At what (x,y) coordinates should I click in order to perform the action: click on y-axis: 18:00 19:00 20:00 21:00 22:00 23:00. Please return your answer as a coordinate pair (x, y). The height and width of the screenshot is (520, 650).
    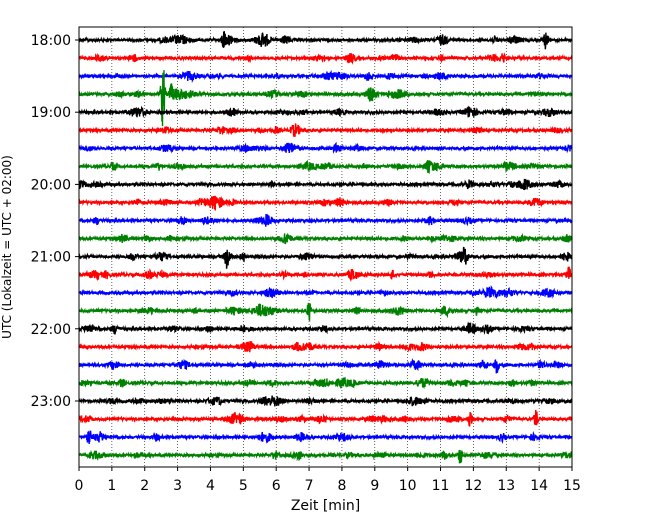
    Looking at the image, I should click on (55, 221).